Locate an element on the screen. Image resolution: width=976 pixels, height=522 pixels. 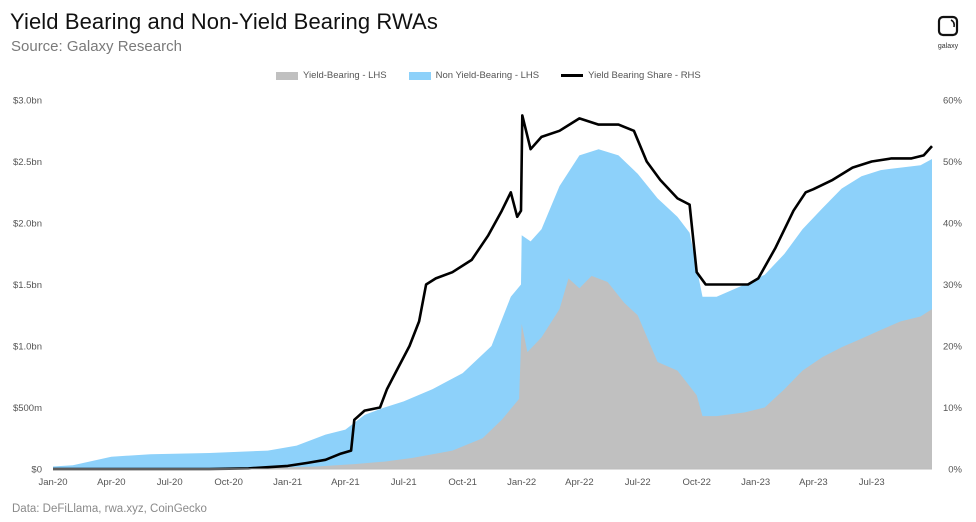
y-left-tick-label: $1.5bn is located at coordinates (27, 285).